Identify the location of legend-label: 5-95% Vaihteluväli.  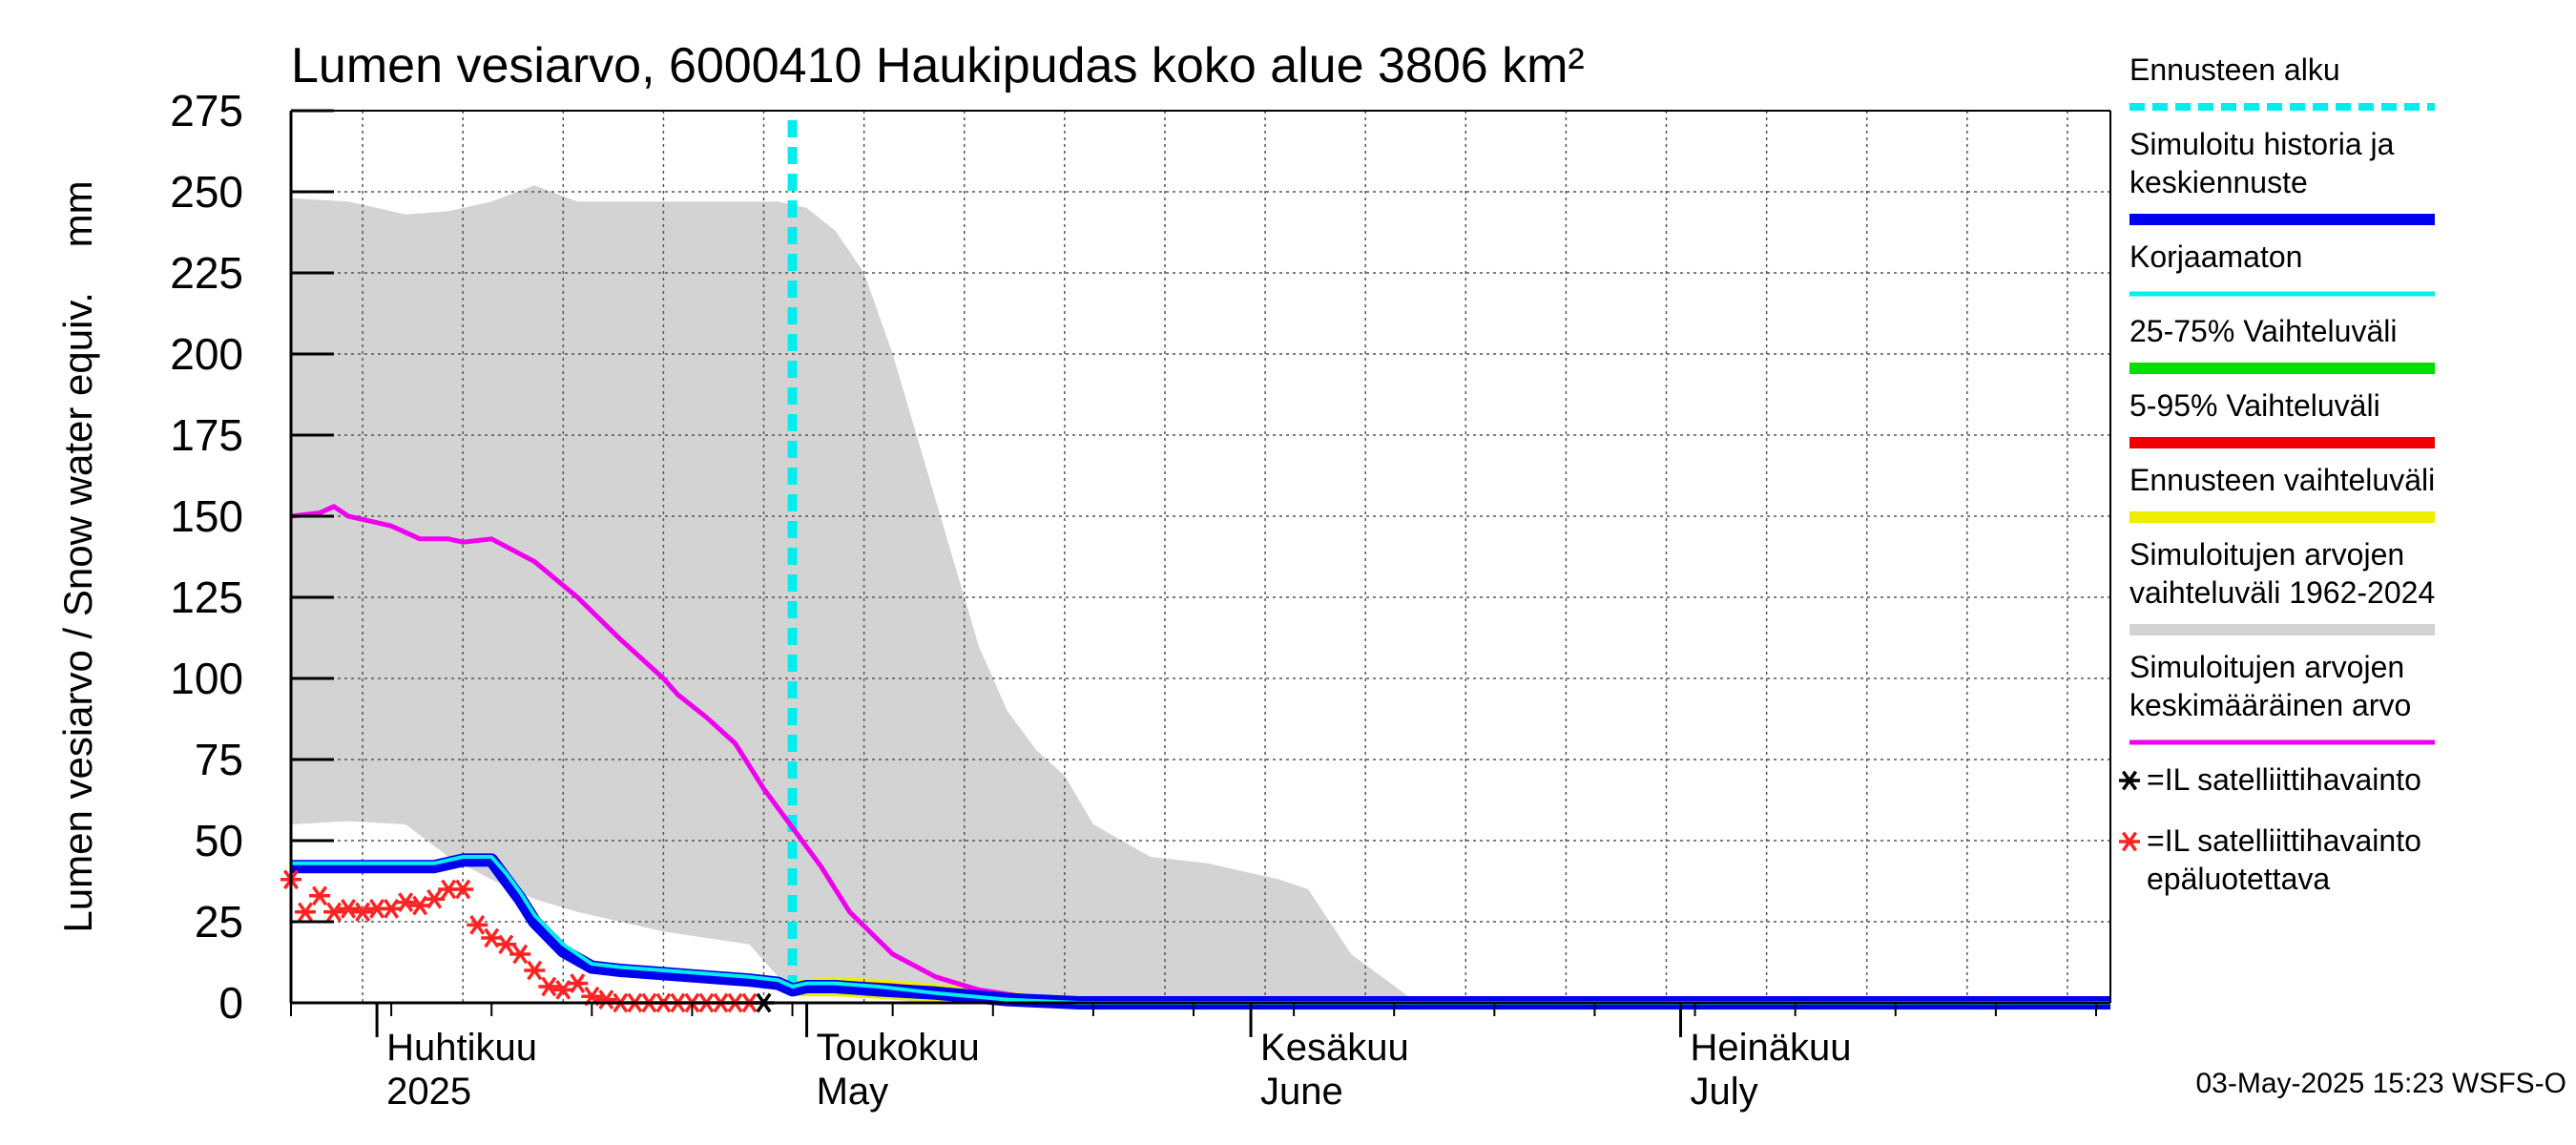
(2254, 405).